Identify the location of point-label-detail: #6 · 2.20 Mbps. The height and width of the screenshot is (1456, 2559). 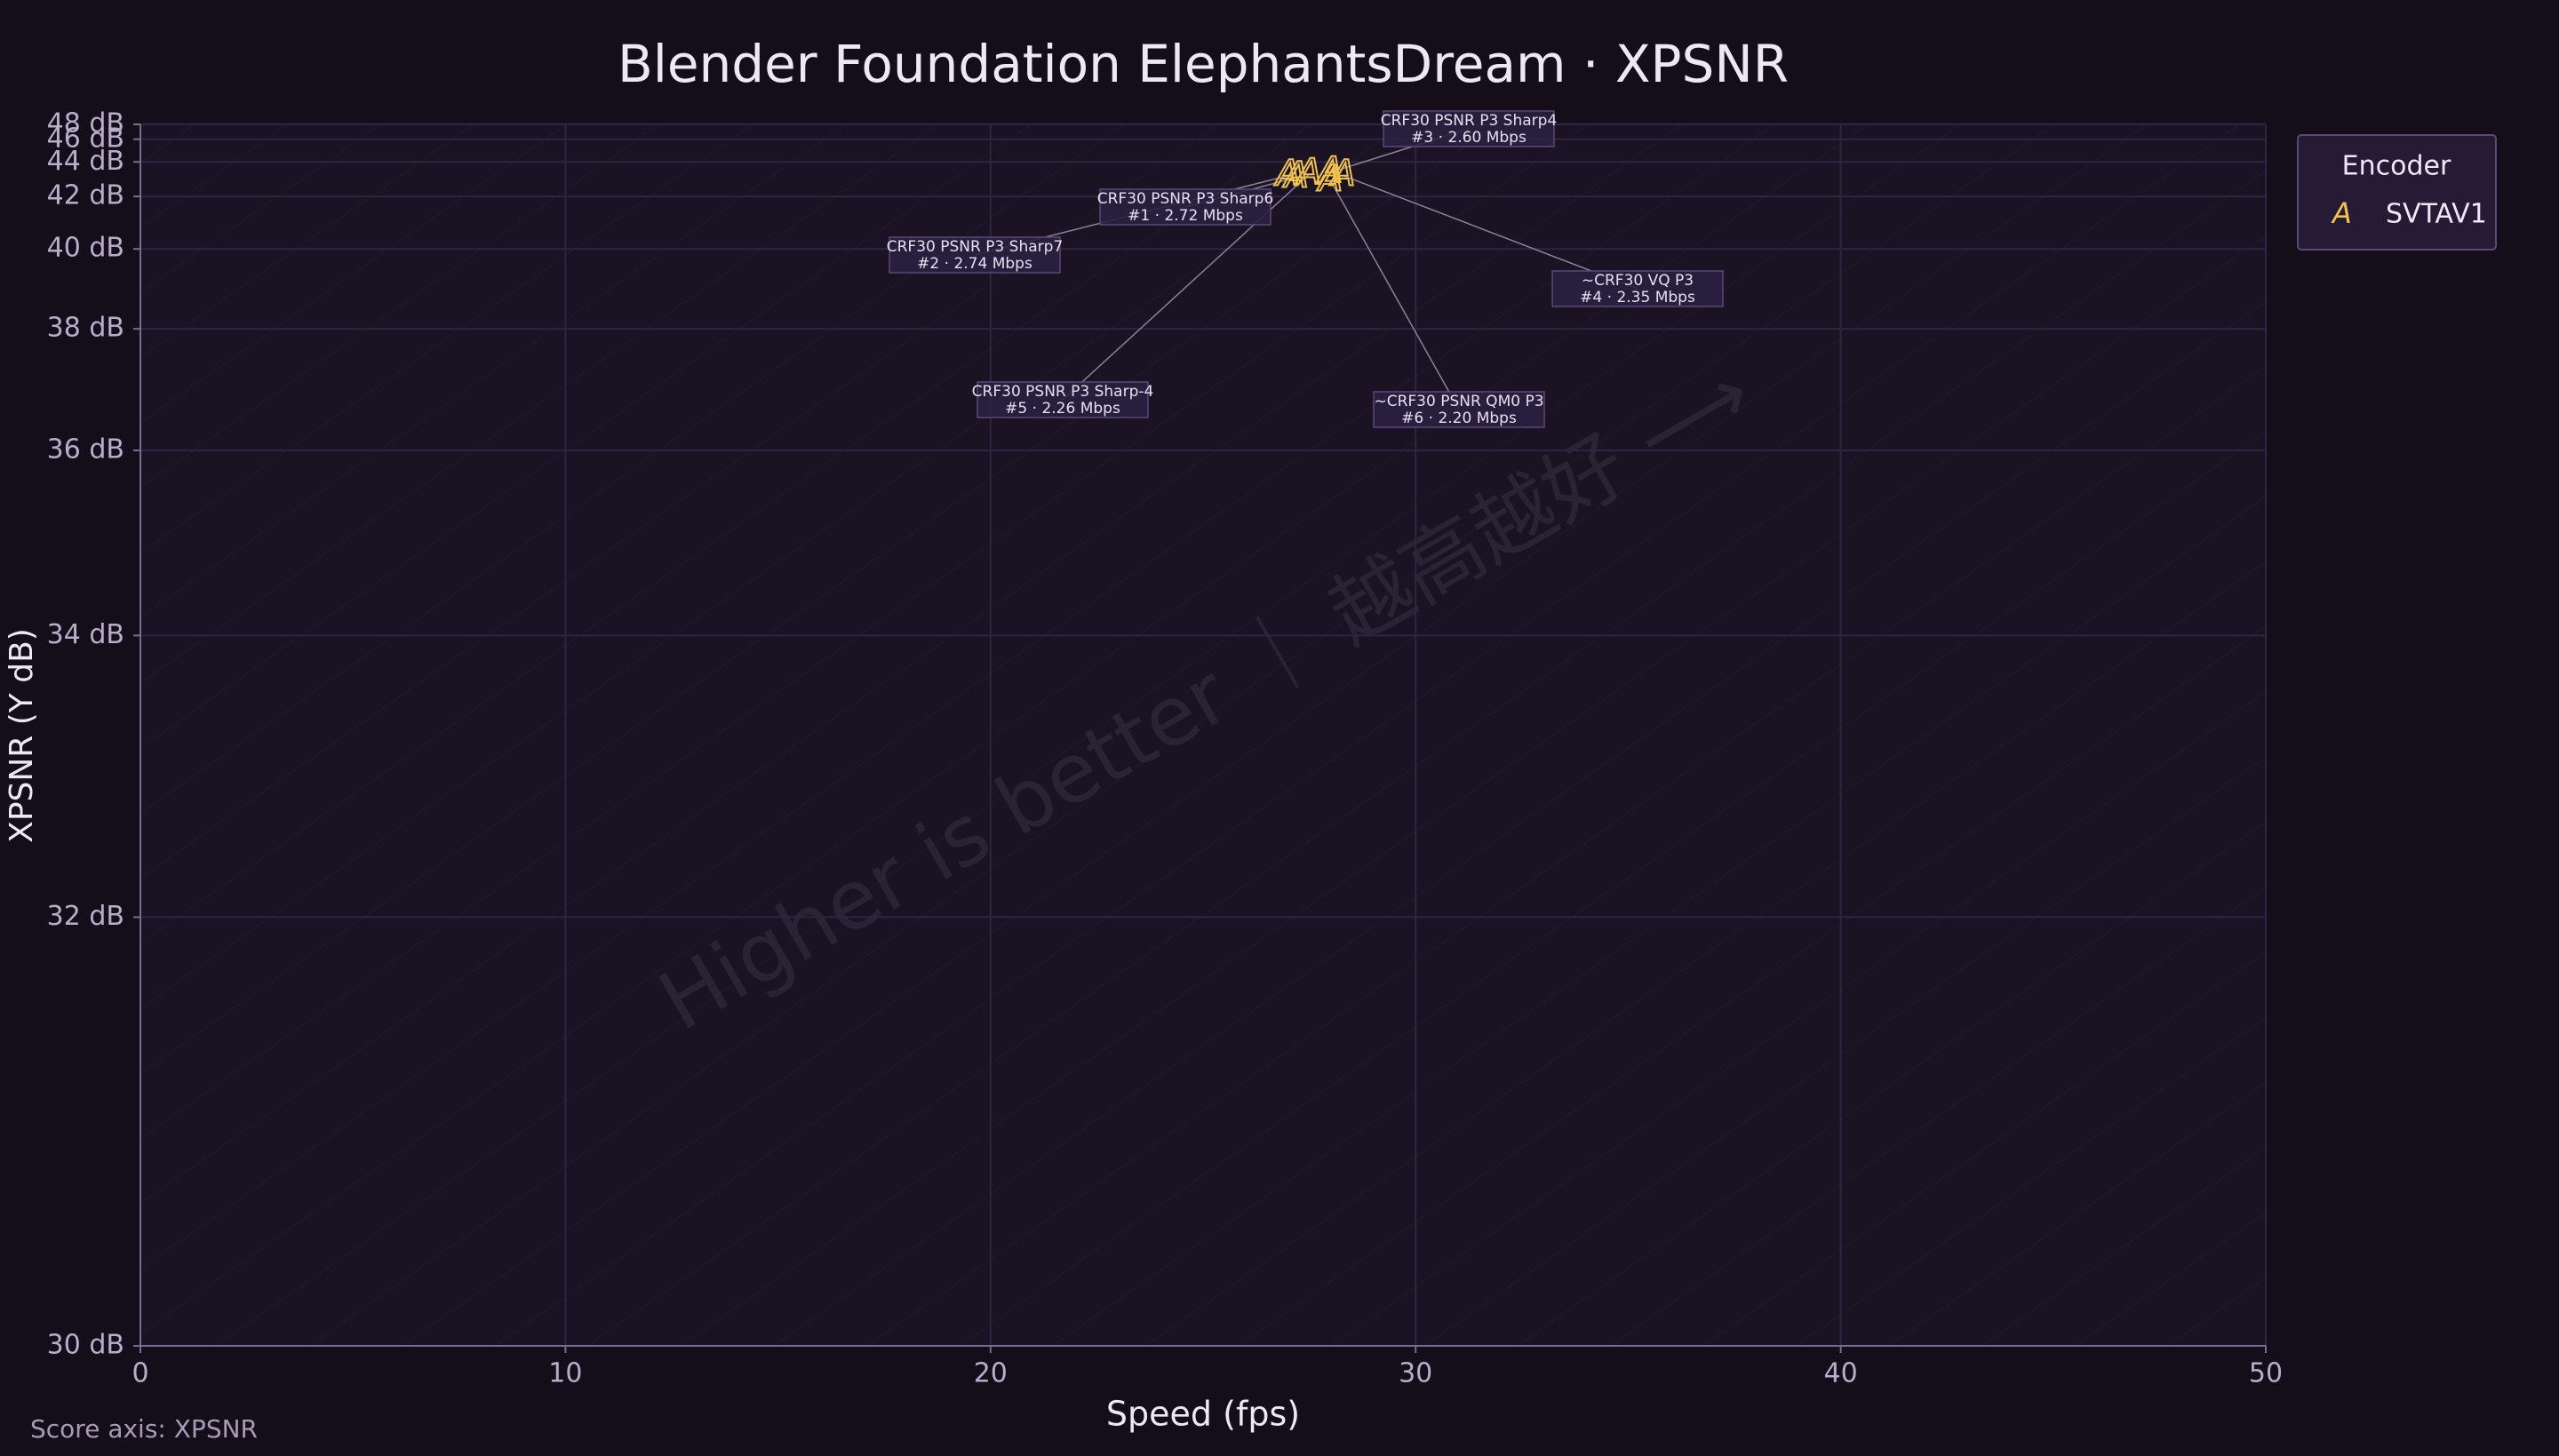
(1459, 418).